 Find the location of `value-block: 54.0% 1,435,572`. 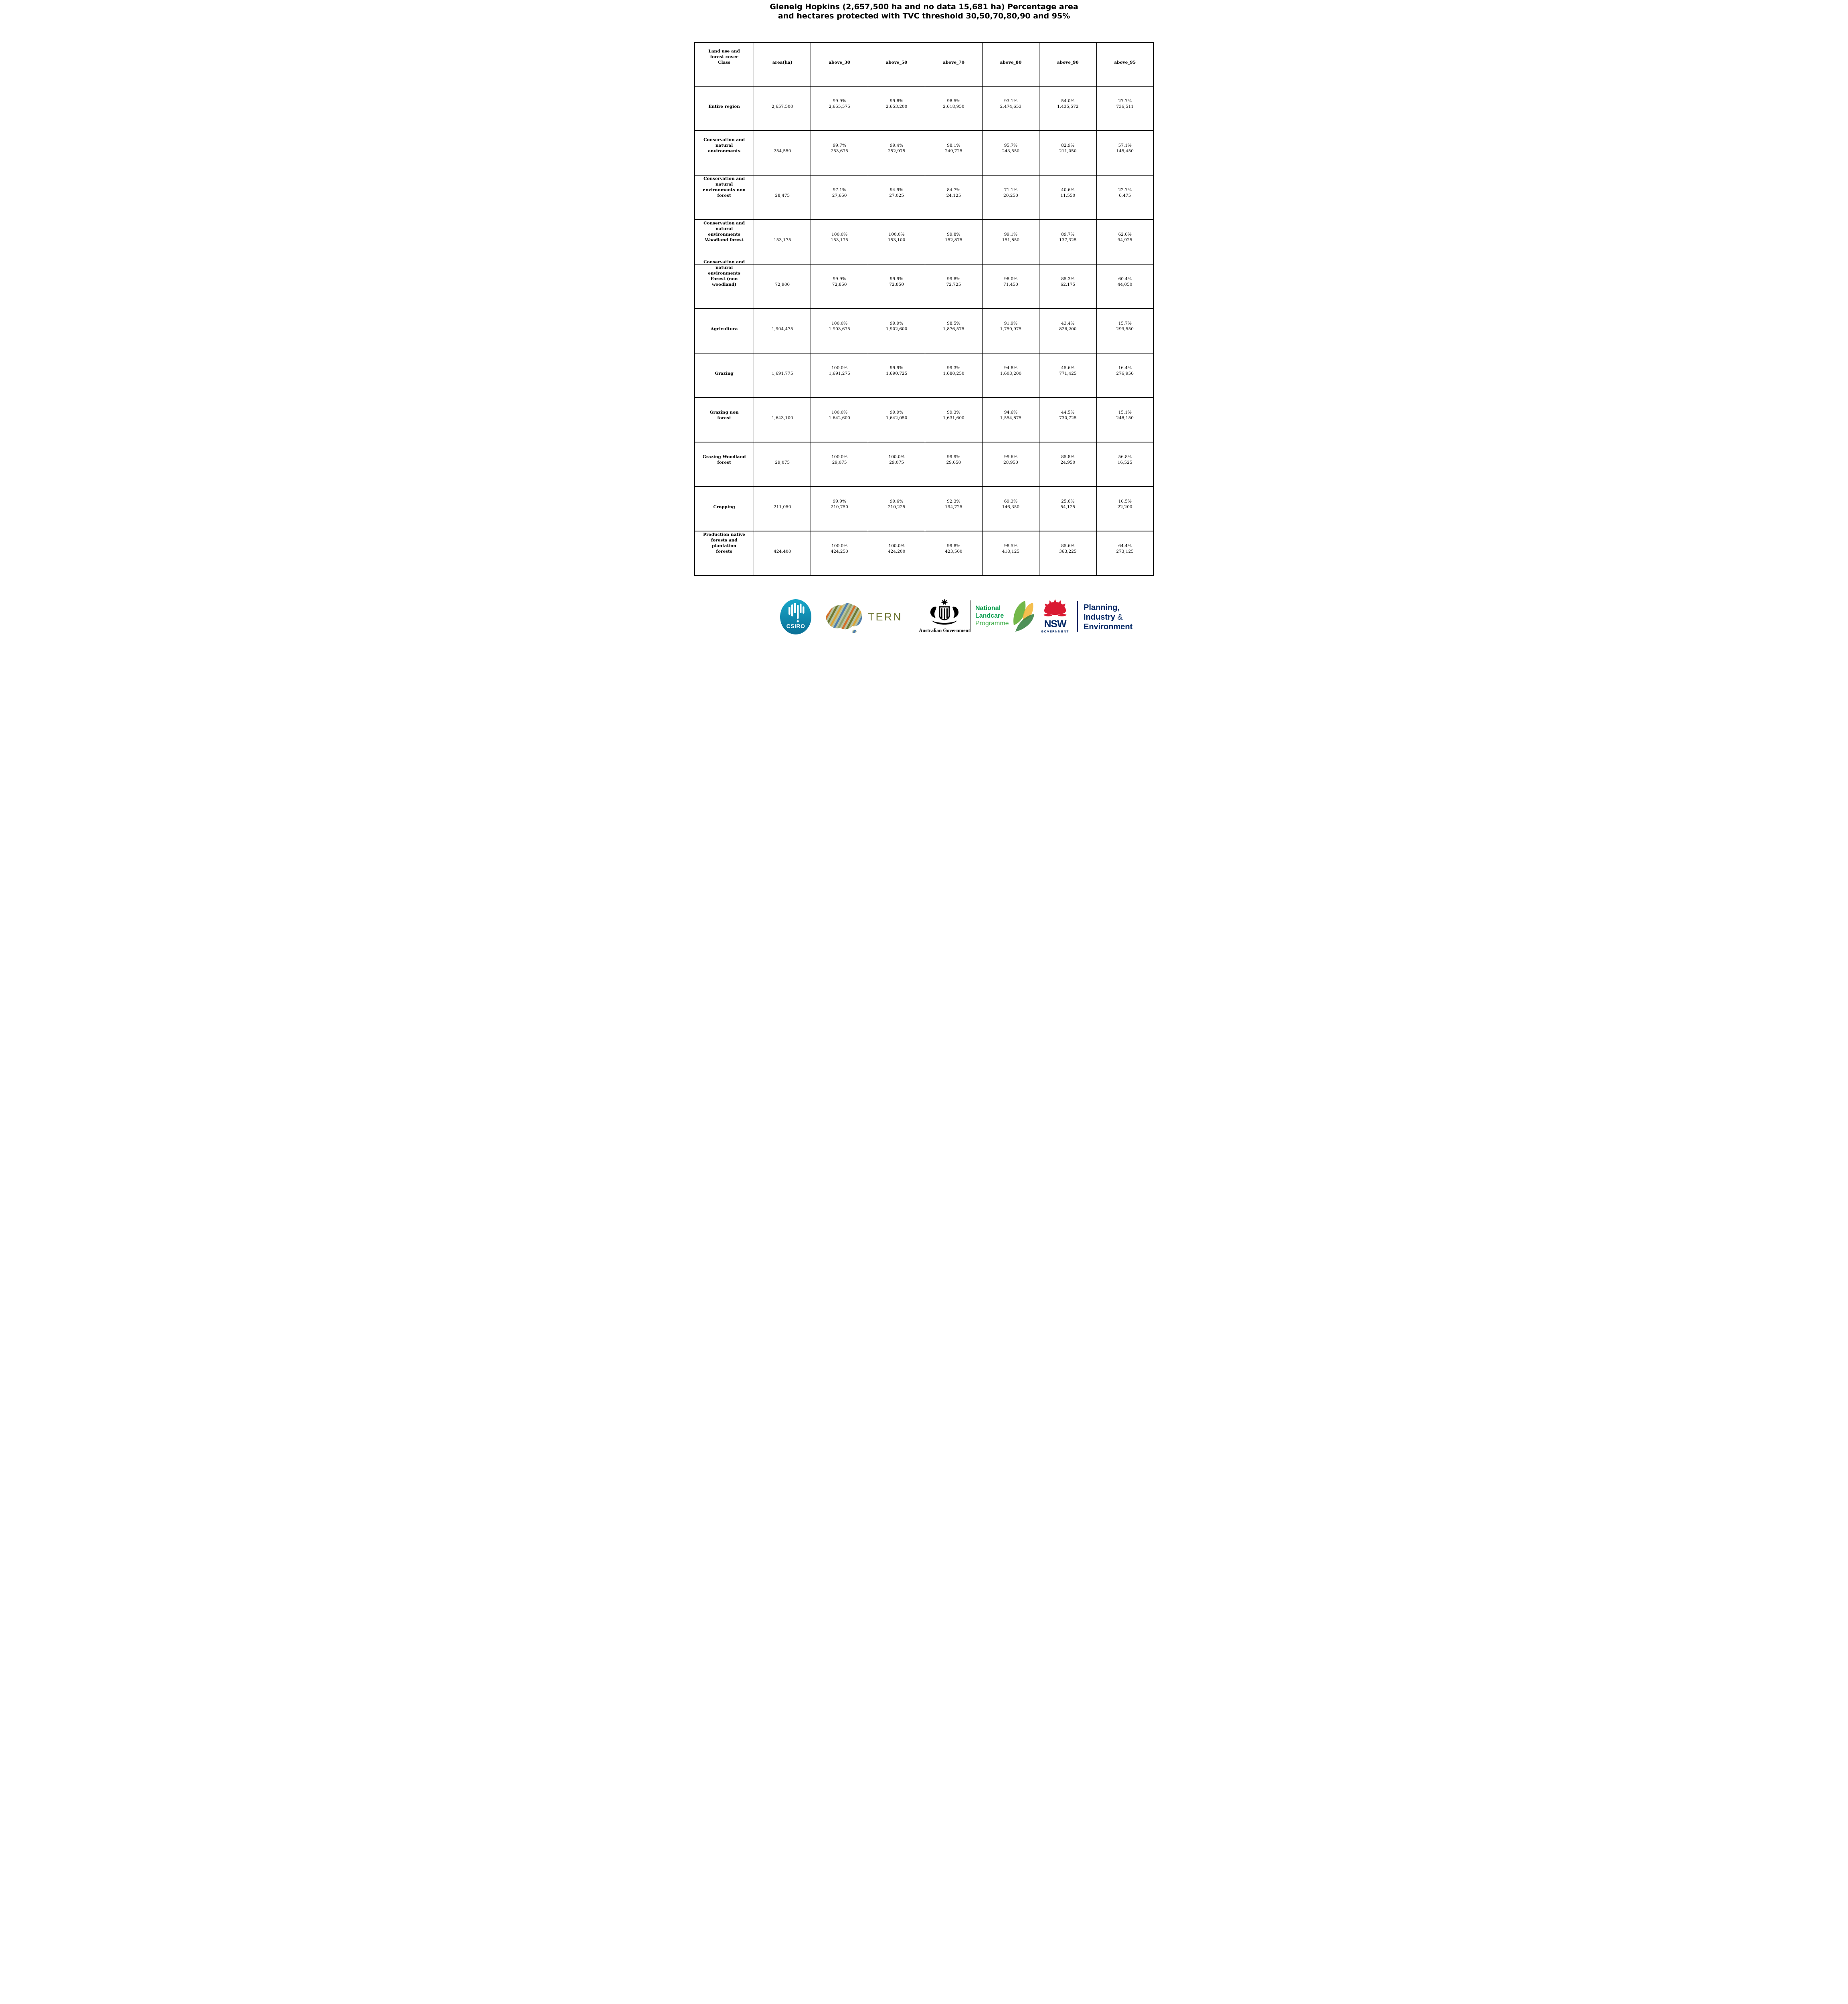

value-block: 54.0% 1,435,572 is located at coordinates (1068, 104).